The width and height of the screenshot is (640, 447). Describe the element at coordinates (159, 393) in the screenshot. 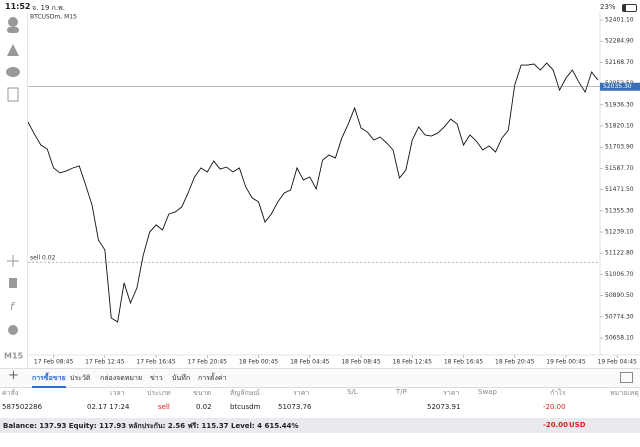

I see `column-header: ประเภท` at that location.